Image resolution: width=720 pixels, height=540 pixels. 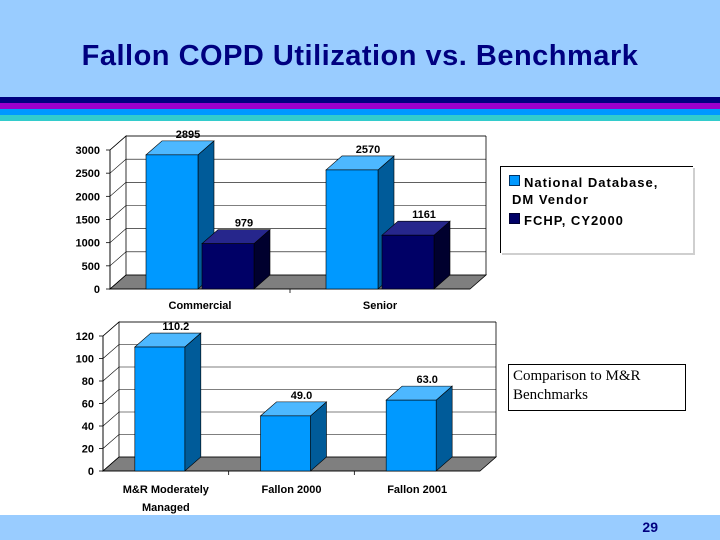 What do you see at coordinates (88, 405) in the screenshot?
I see `chart2-y-tick-label: 60` at bounding box center [88, 405].